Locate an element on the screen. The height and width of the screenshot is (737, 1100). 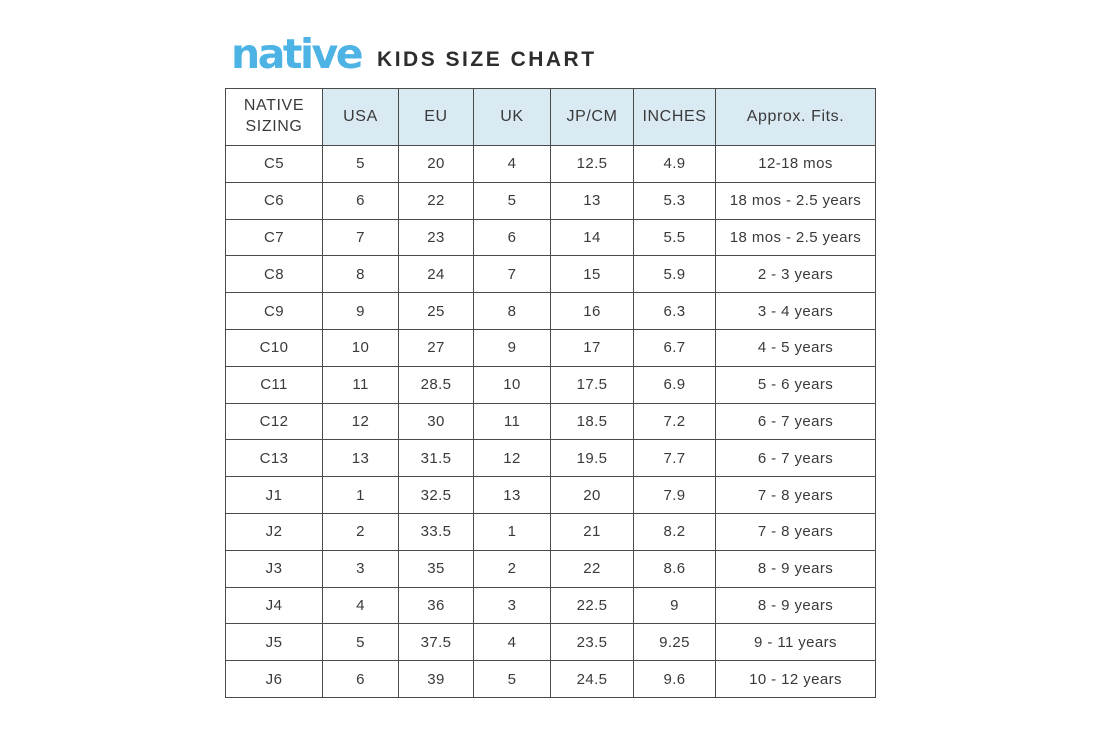
table-cell: 8.2 is located at coordinates (674, 531).